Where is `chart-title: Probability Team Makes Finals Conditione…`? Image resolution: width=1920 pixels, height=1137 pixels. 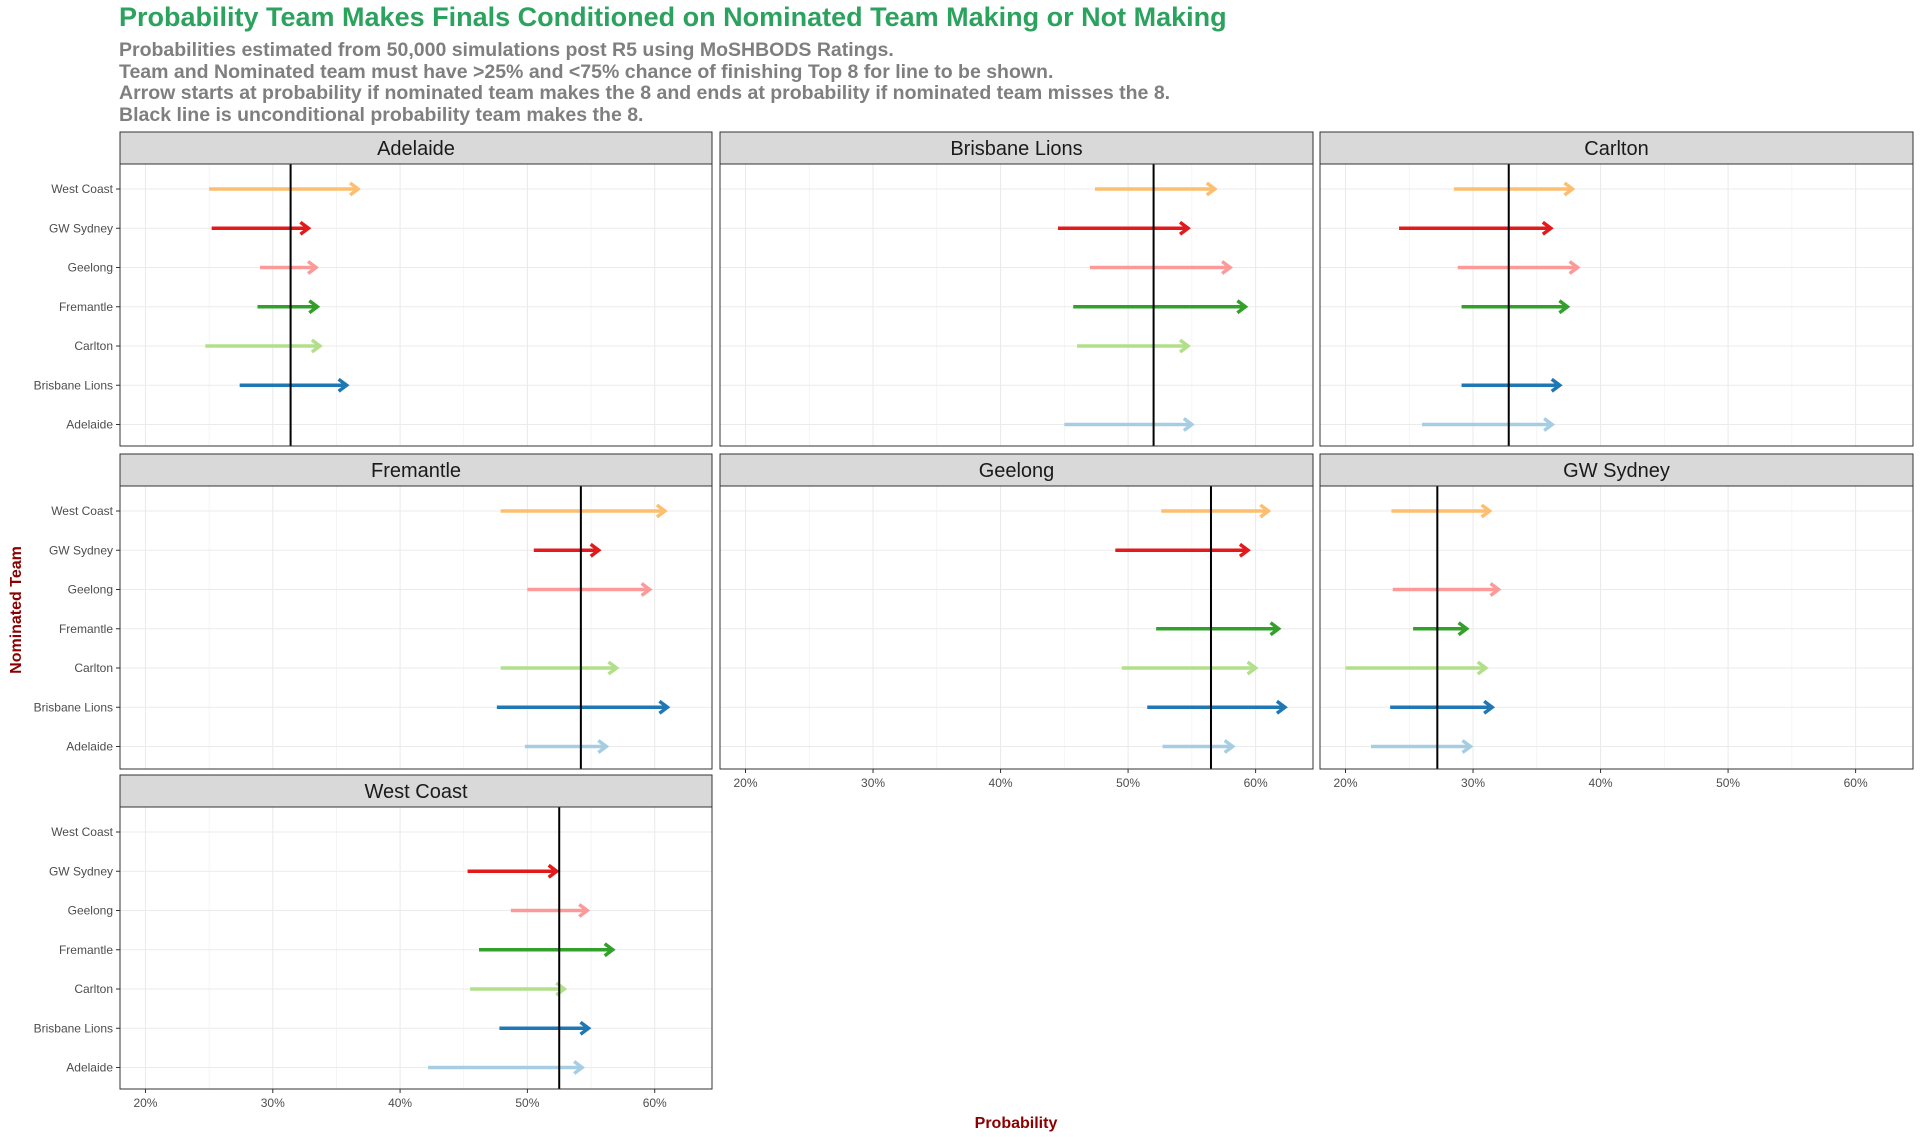
chart-title: Probability Team Makes Finals Conditione… is located at coordinates (673, 17).